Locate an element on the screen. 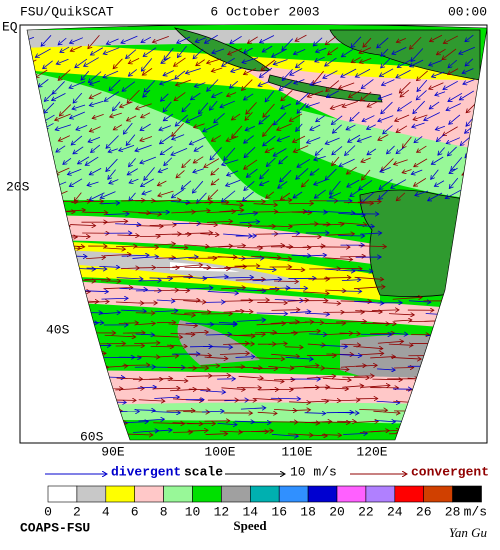  colorbar: 0 2 4 6 8 10 12 14 16 18 20 22 24 26 28 m/s is located at coordinates (265, 502).